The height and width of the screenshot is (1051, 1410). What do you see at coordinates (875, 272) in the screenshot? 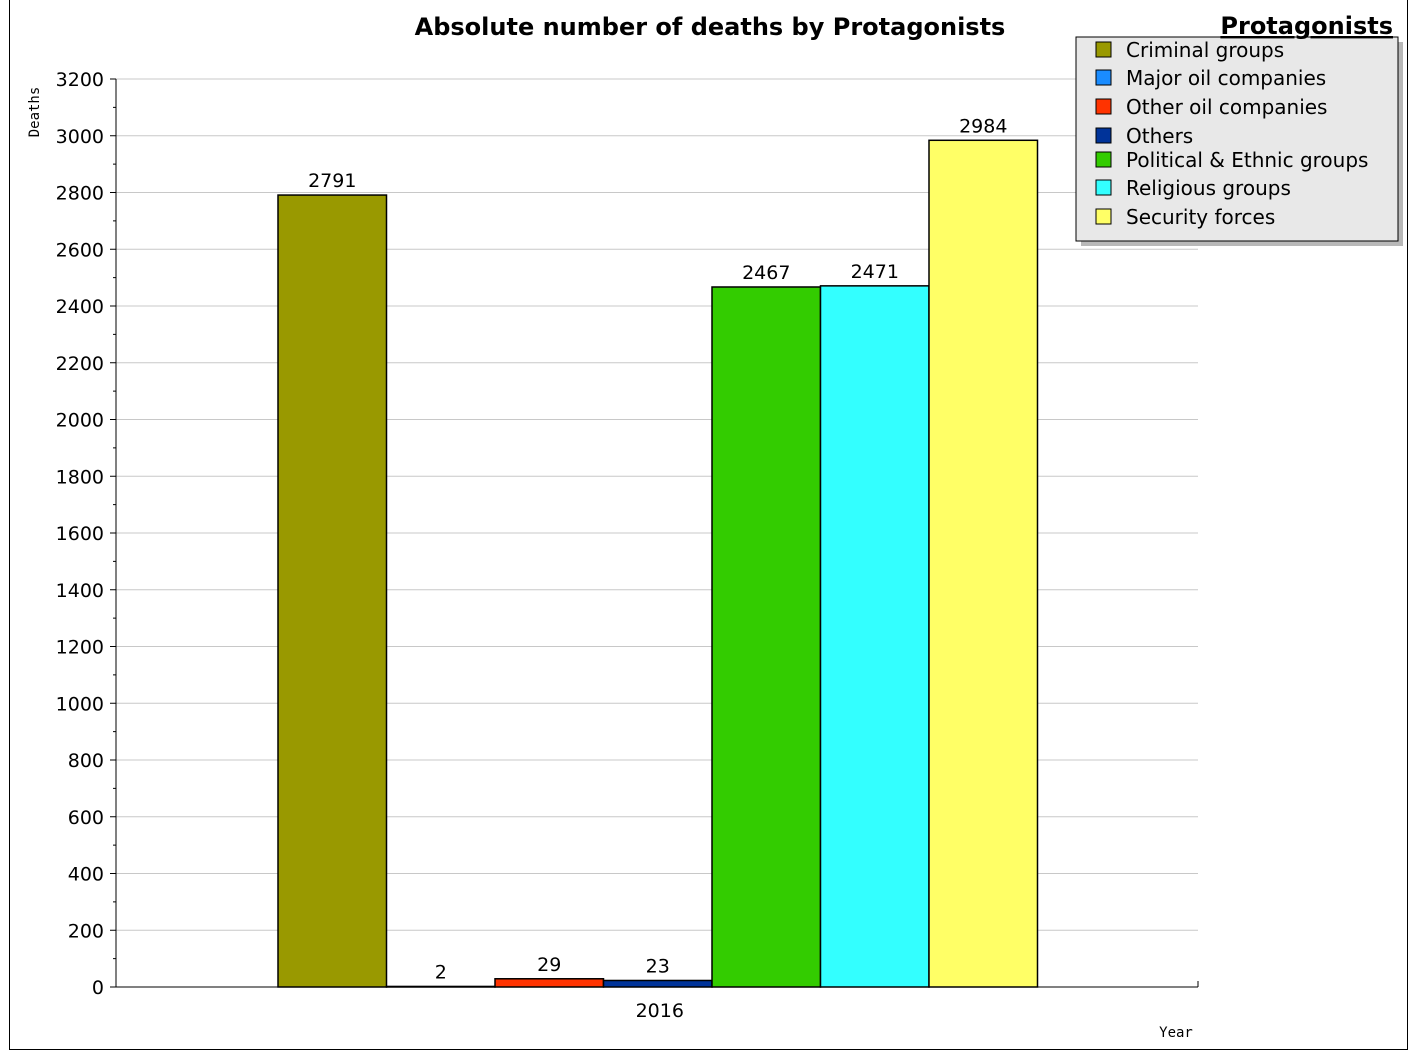
I see `data-label: 2471` at bounding box center [875, 272].